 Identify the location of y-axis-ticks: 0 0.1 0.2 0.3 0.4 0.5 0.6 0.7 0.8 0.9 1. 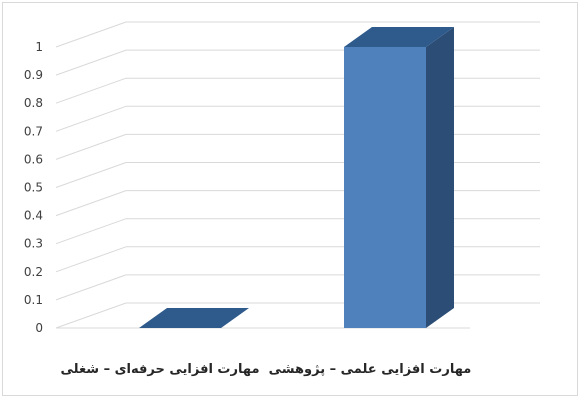
(33, 187).